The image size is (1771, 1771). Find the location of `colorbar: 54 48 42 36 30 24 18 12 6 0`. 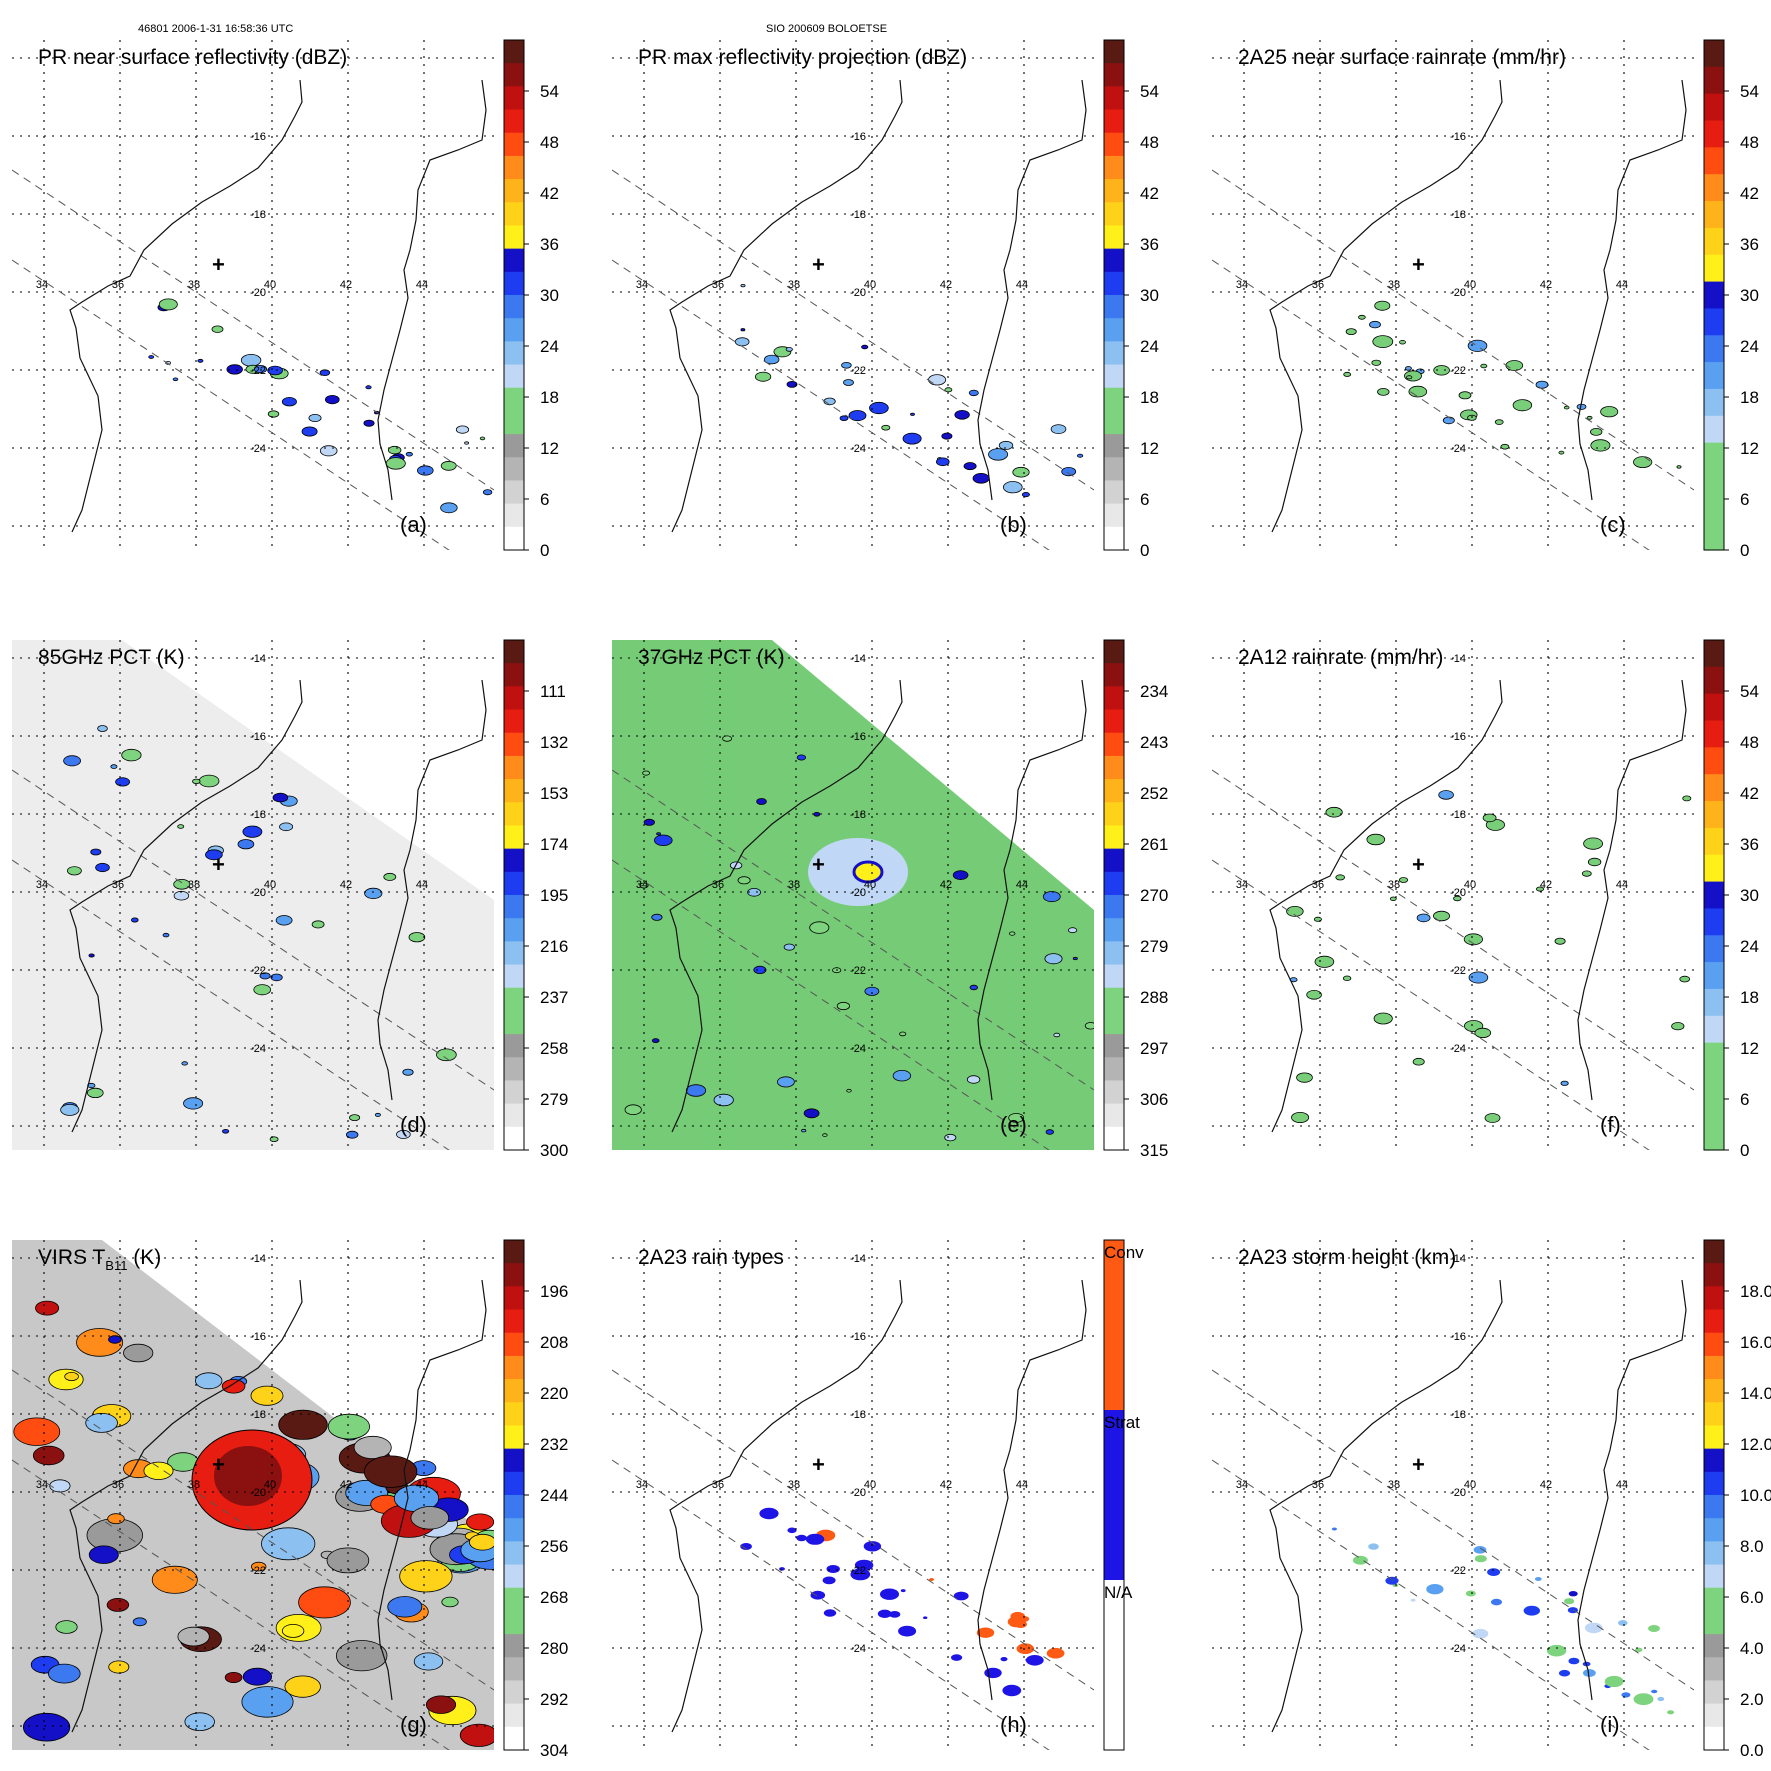

colorbar: 54 48 42 36 30 24 18 12 6 0 is located at coordinates (531, 299).